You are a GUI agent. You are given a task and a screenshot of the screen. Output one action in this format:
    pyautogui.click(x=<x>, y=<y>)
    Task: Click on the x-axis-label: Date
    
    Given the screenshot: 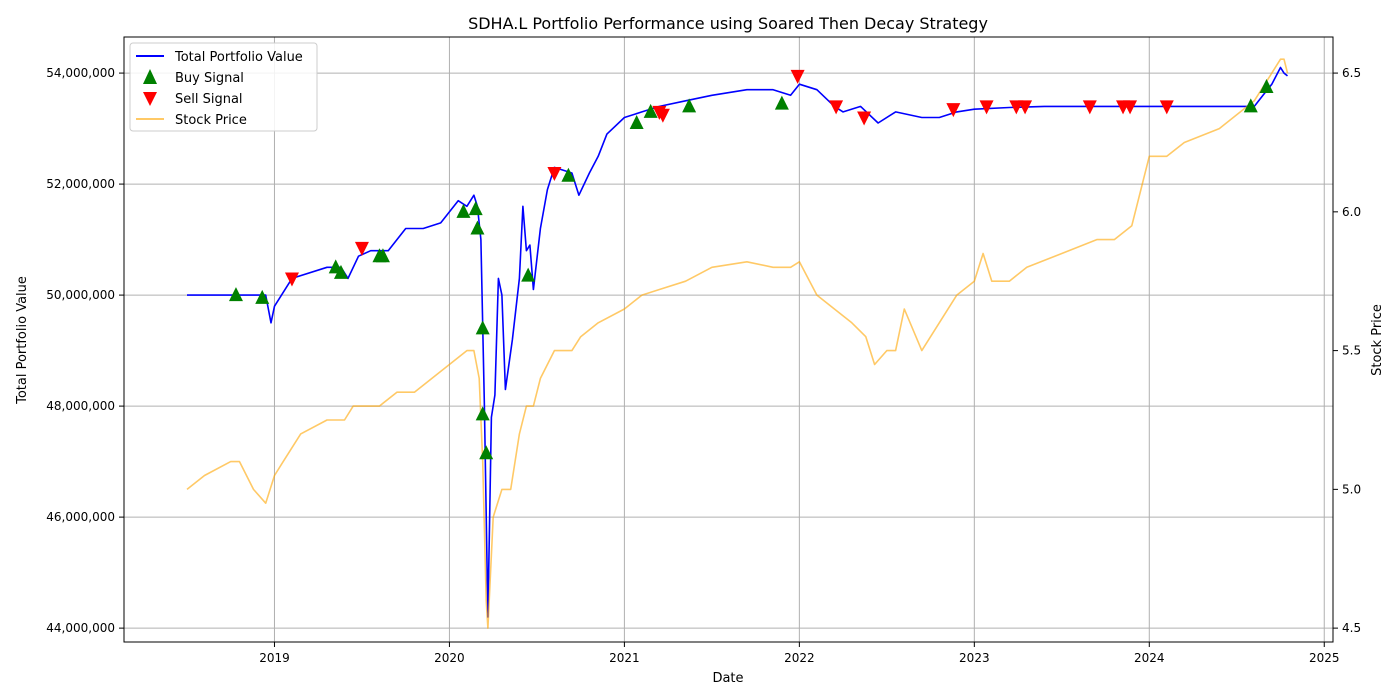 What is the action you would take?
    pyautogui.click(x=727, y=678)
    